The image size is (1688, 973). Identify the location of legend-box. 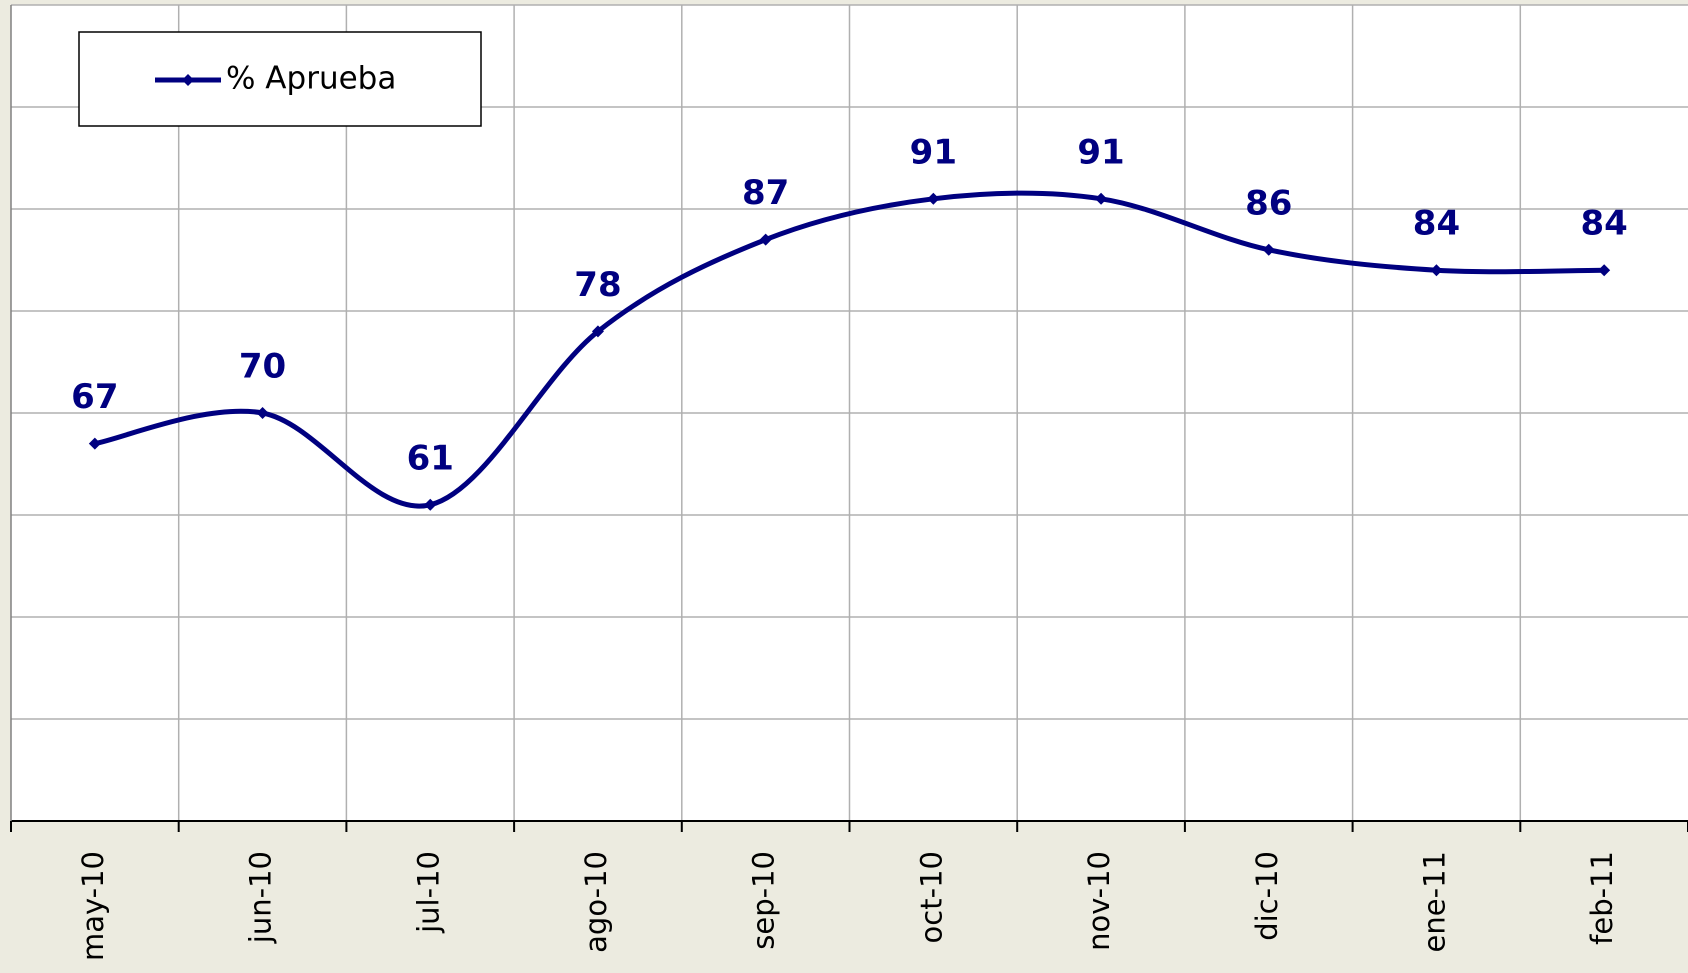
(280, 79).